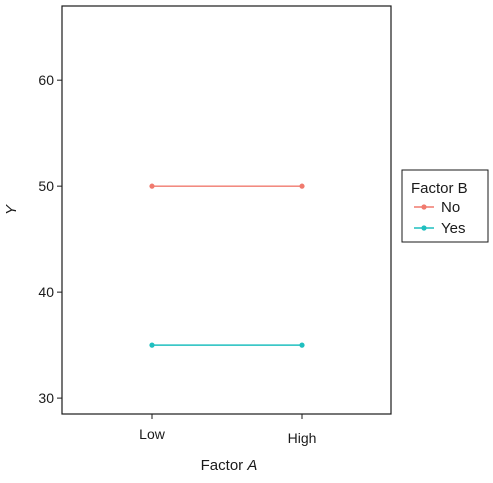 This screenshot has height=483, width=493. What do you see at coordinates (227, 345) in the screenshot?
I see `series-yes` at bounding box center [227, 345].